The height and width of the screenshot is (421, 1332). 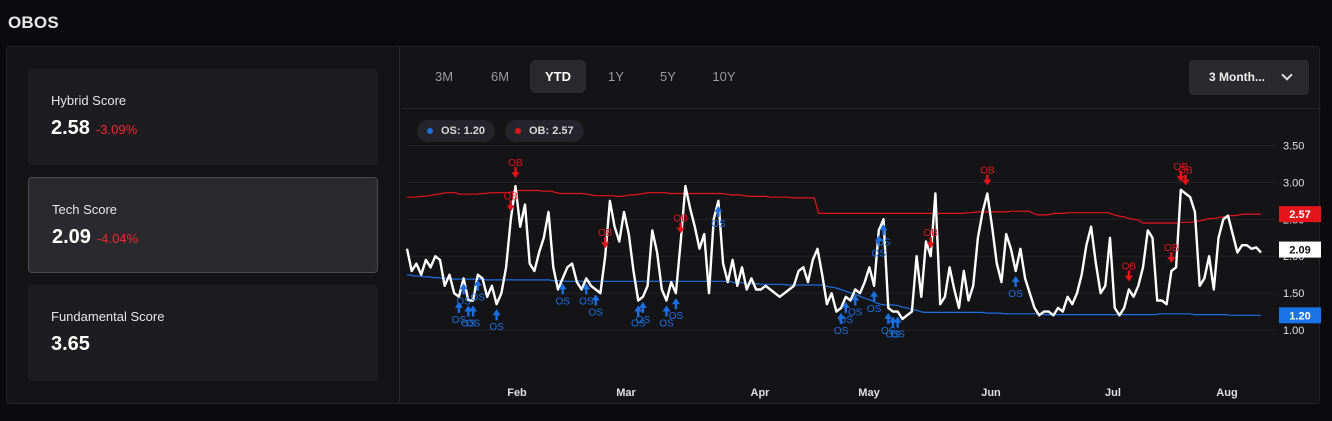 I want to click on tab-3m: 3M, so click(x=444, y=76).